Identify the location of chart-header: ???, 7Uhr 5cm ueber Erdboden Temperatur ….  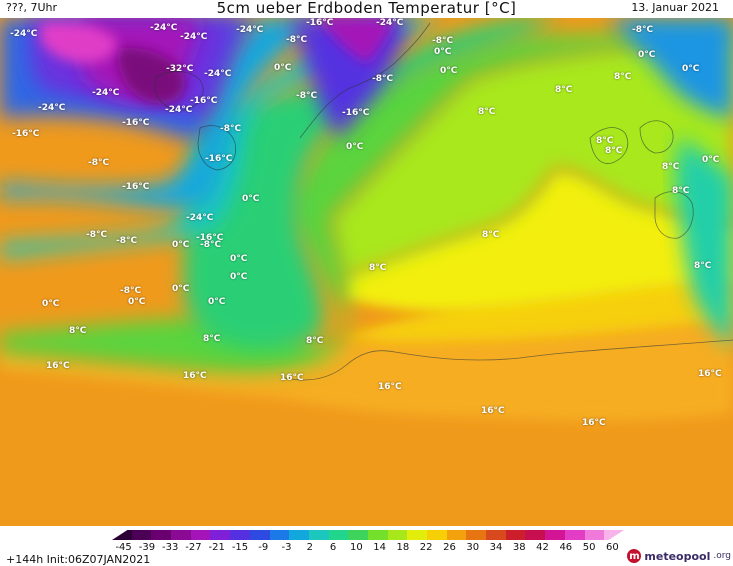
(366, 9).